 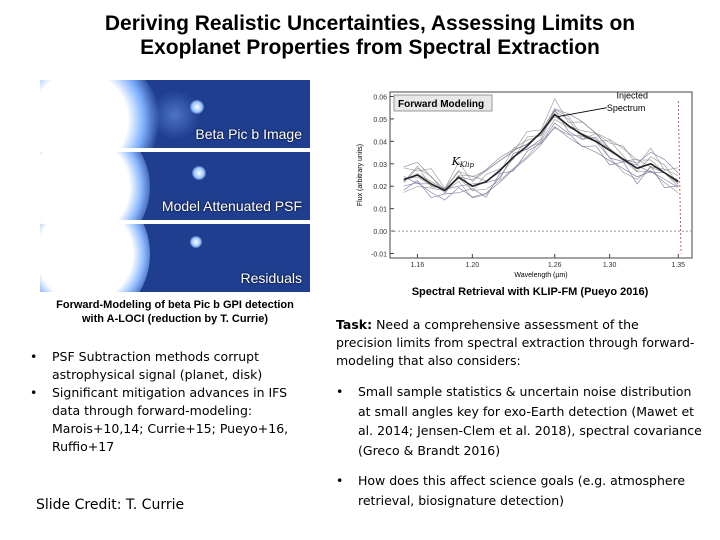 What do you see at coordinates (380, 187) in the screenshot?
I see `y-tick-label: 0.02` at bounding box center [380, 187].